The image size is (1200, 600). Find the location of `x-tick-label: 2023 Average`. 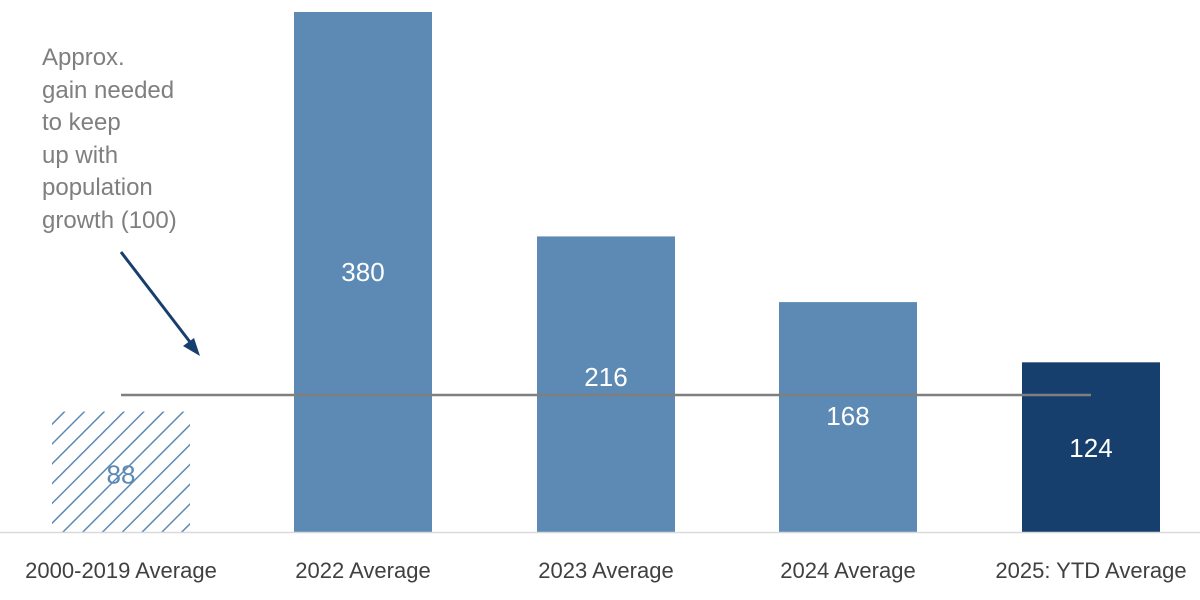

x-tick-label: 2023 Average is located at coordinates (605, 570).